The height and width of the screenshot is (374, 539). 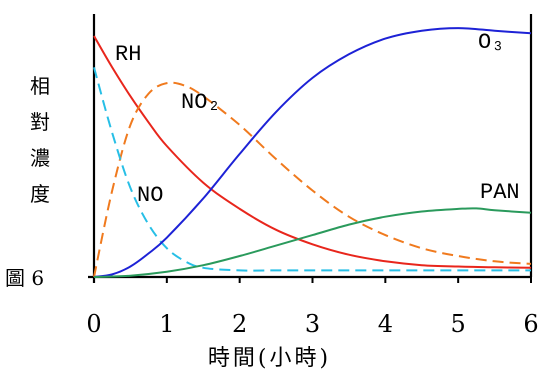 What do you see at coordinates (40, 140) in the screenshot?
I see `y-axis-label: 相對濃度` at bounding box center [40, 140].